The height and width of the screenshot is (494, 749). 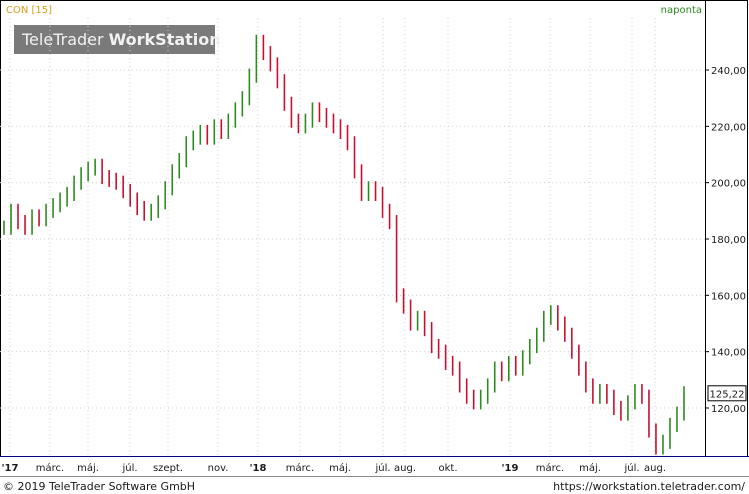 I want to click on x-tick-label: '19, so click(x=510, y=468).